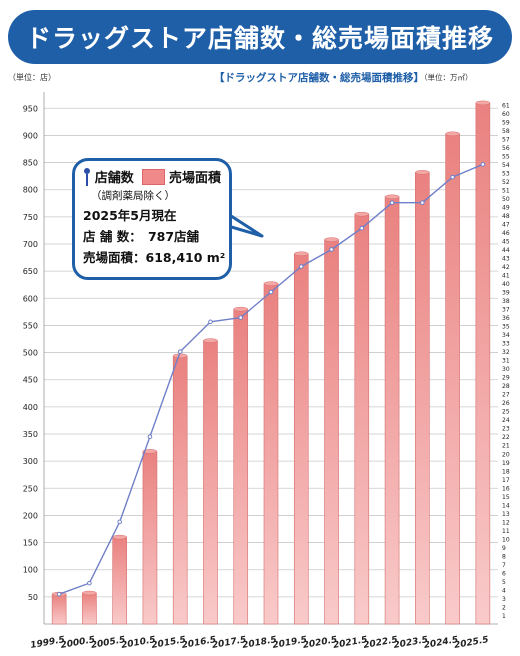 Image resolution: width=520 pixels, height=656 pixels. What do you see at coordinates (30, 135) in the screenshot?
I see `y-tick-label: 900` at bounding box center [30, 135].